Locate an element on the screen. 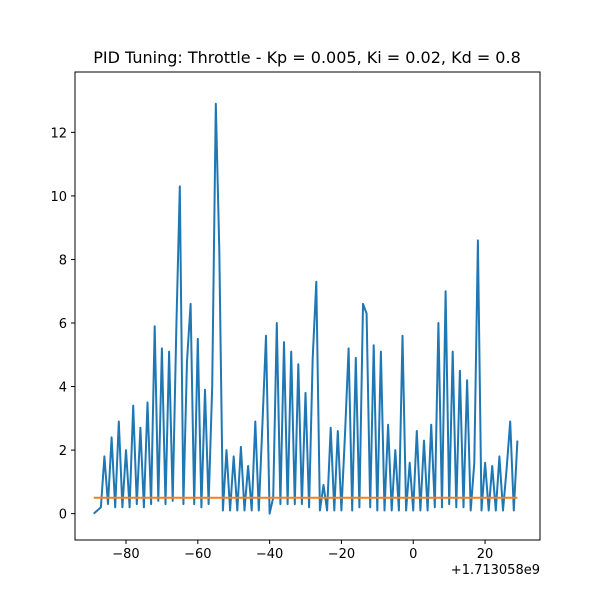  x-tick-label: −40 is located at coordinates (269, 554).